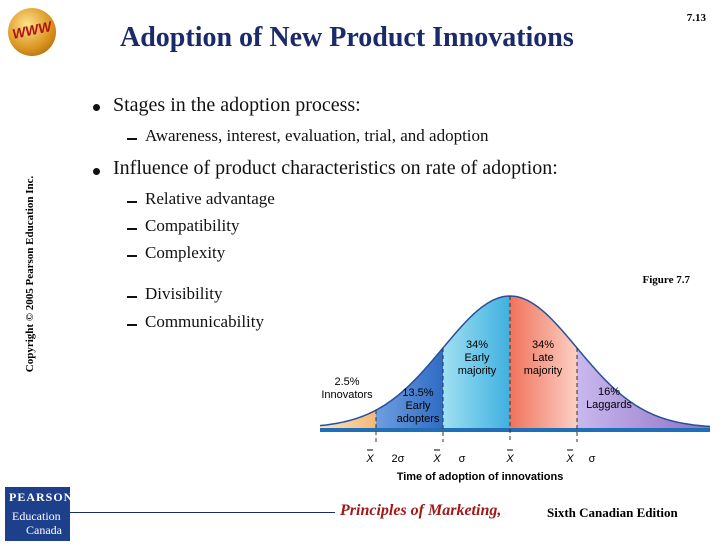  What do you see at coordinates (347, 395) in the screenshot?
I see `segment-name: Innovators` at bounding box center [347, 395].